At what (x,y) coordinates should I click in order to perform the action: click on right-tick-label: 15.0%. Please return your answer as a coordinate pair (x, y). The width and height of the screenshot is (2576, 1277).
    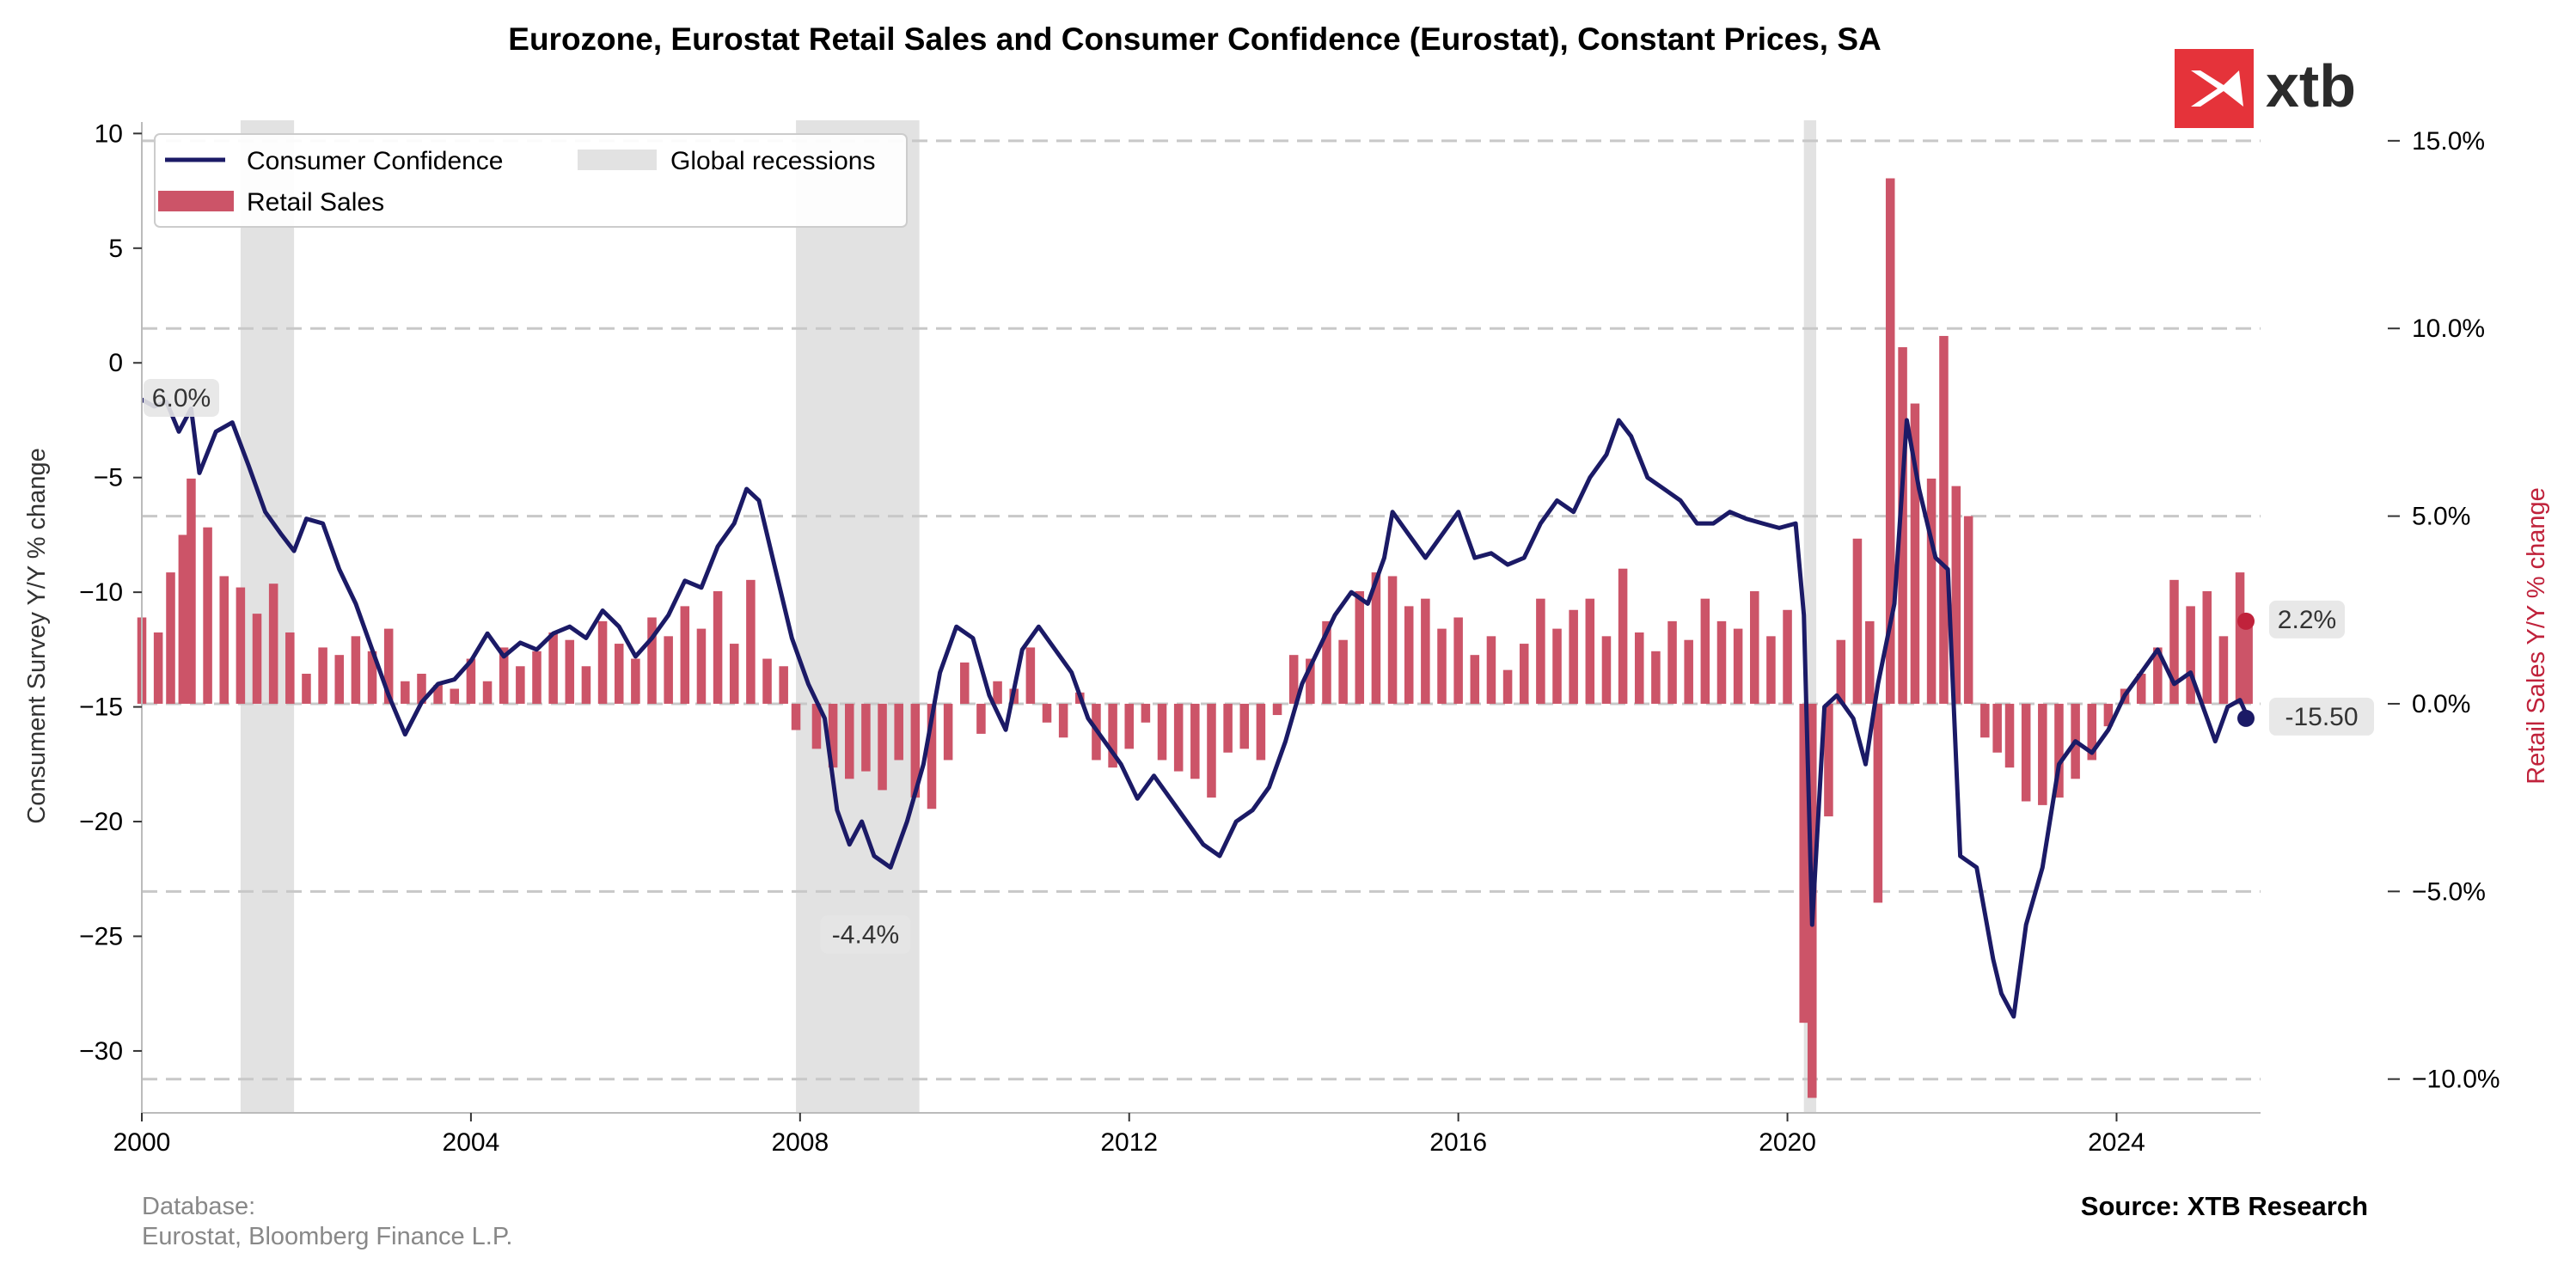
    Looking at the image, I should click on (2448, 141).